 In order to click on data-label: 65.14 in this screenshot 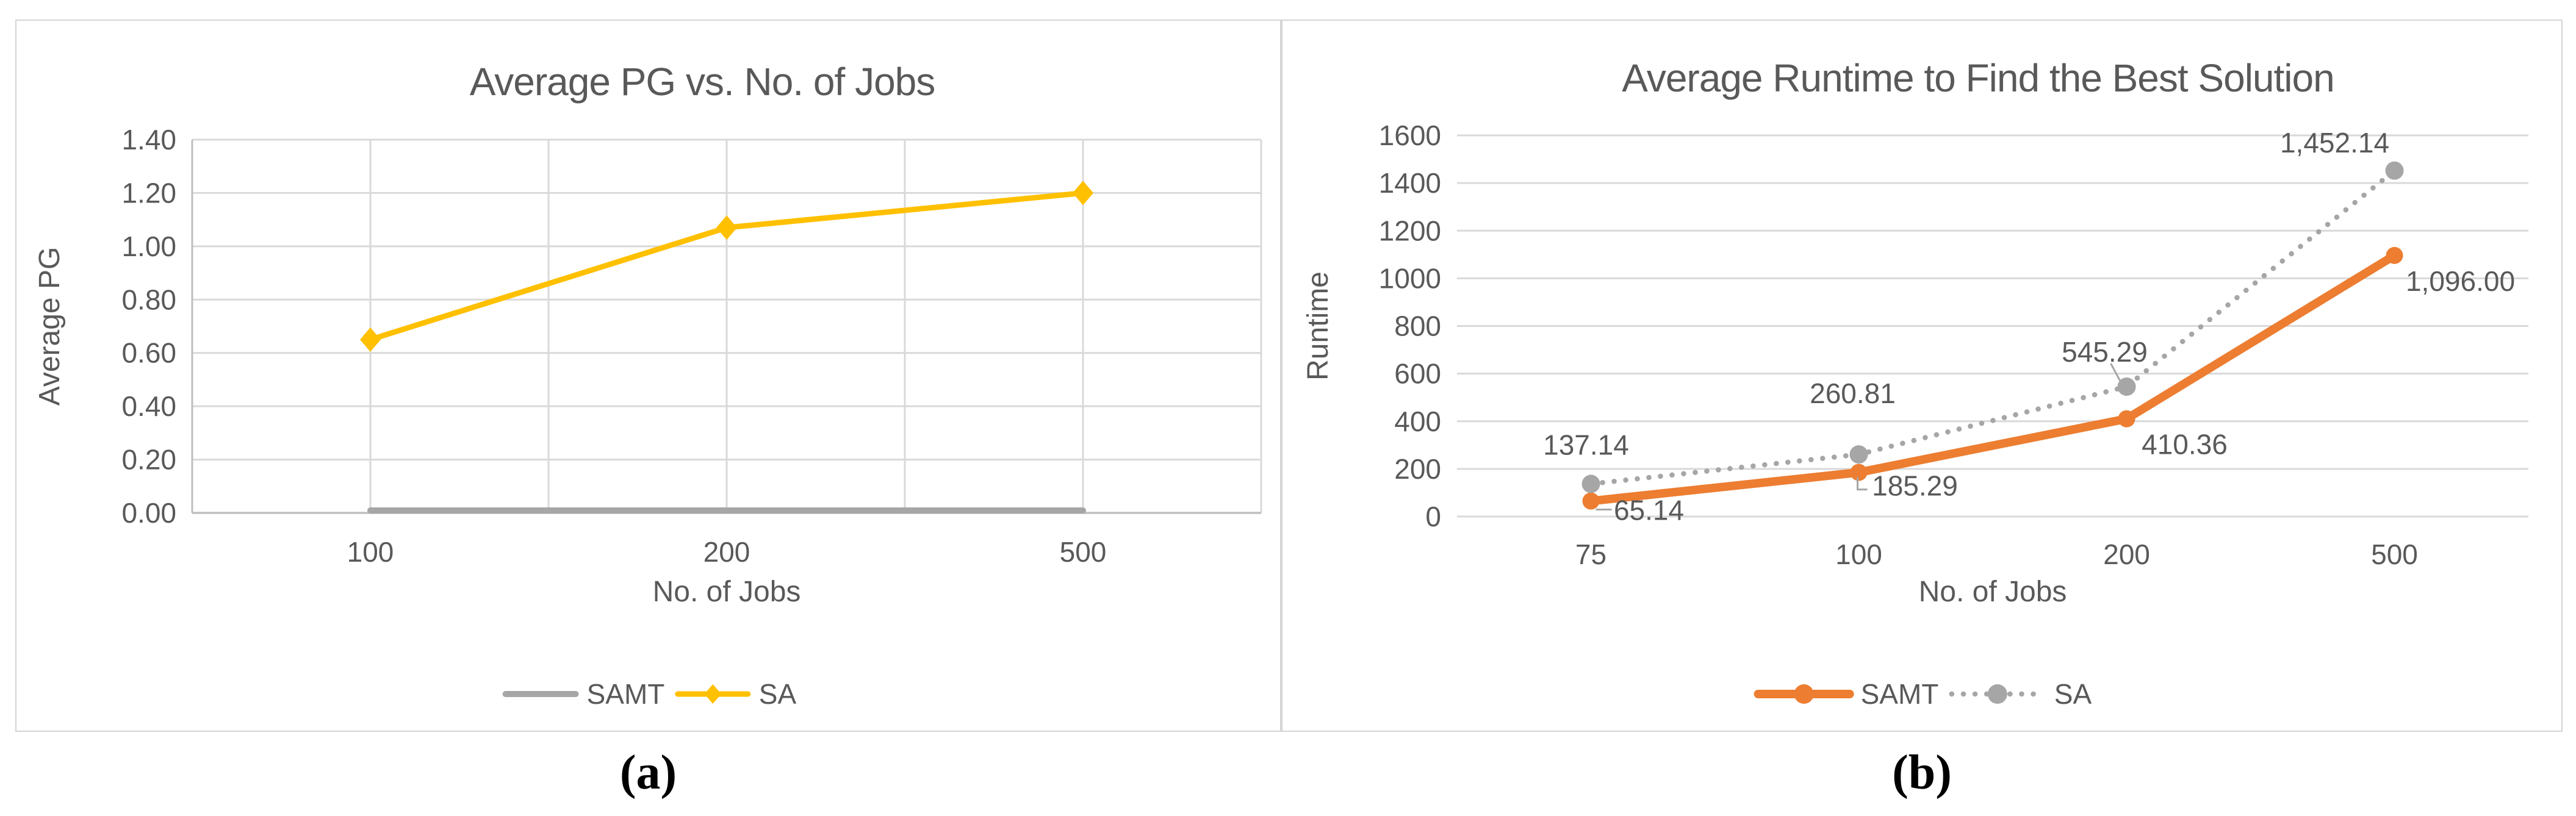, I will do `click(1649, 510)`.